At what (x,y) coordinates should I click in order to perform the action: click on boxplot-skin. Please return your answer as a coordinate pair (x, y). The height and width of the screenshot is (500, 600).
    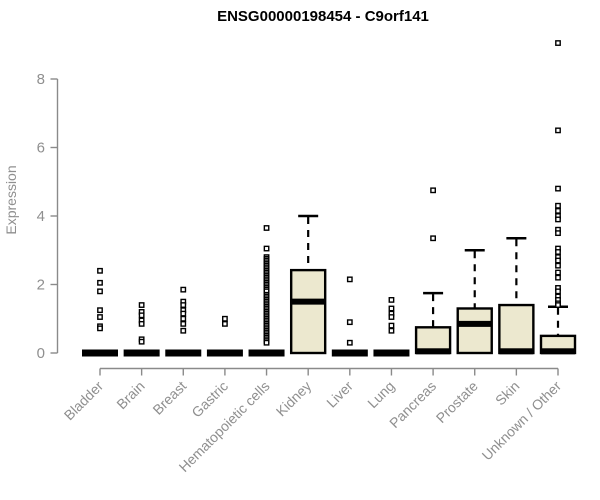
    Looking at the image, I should click on (516, 296).